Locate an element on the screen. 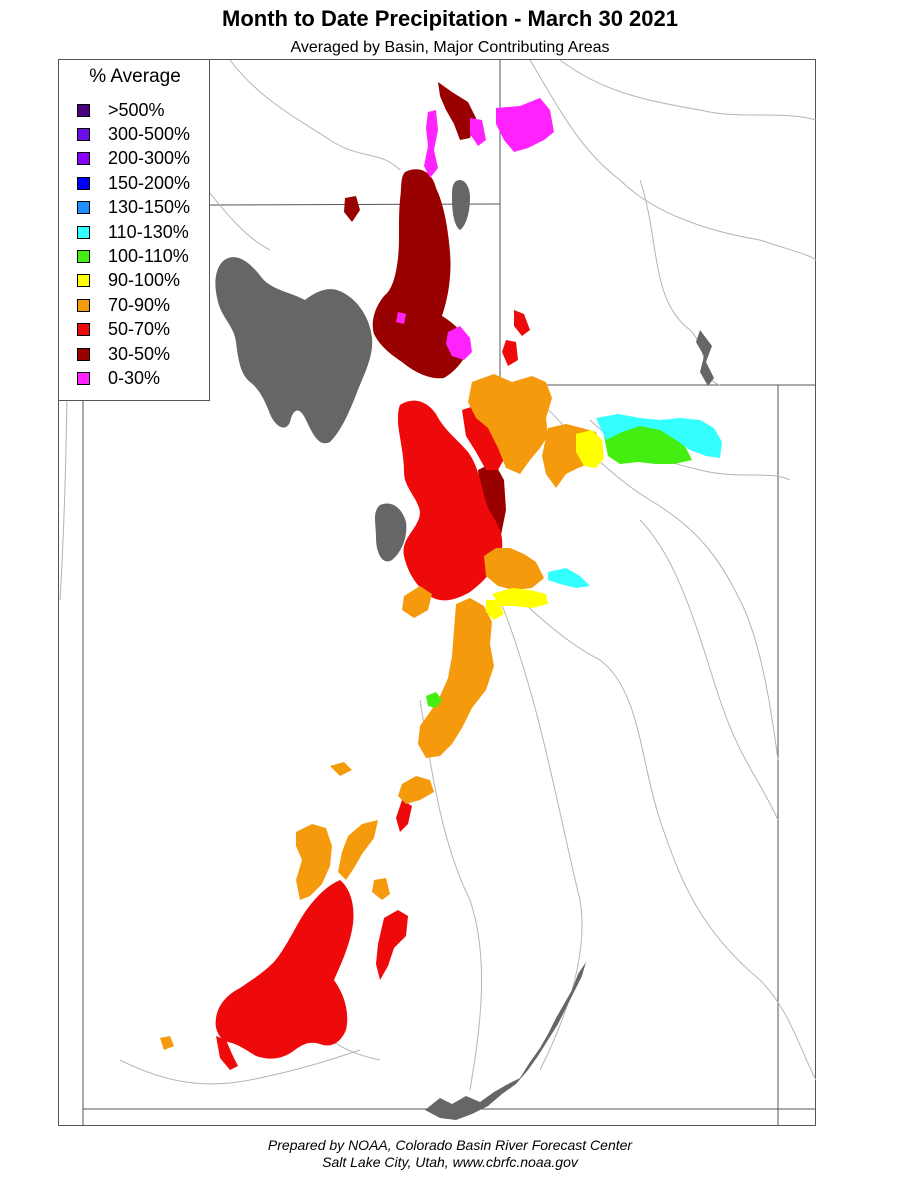 This screenshot has height=1200, width=900. legend-label: 30-50% is located at coordinates (139, 353).